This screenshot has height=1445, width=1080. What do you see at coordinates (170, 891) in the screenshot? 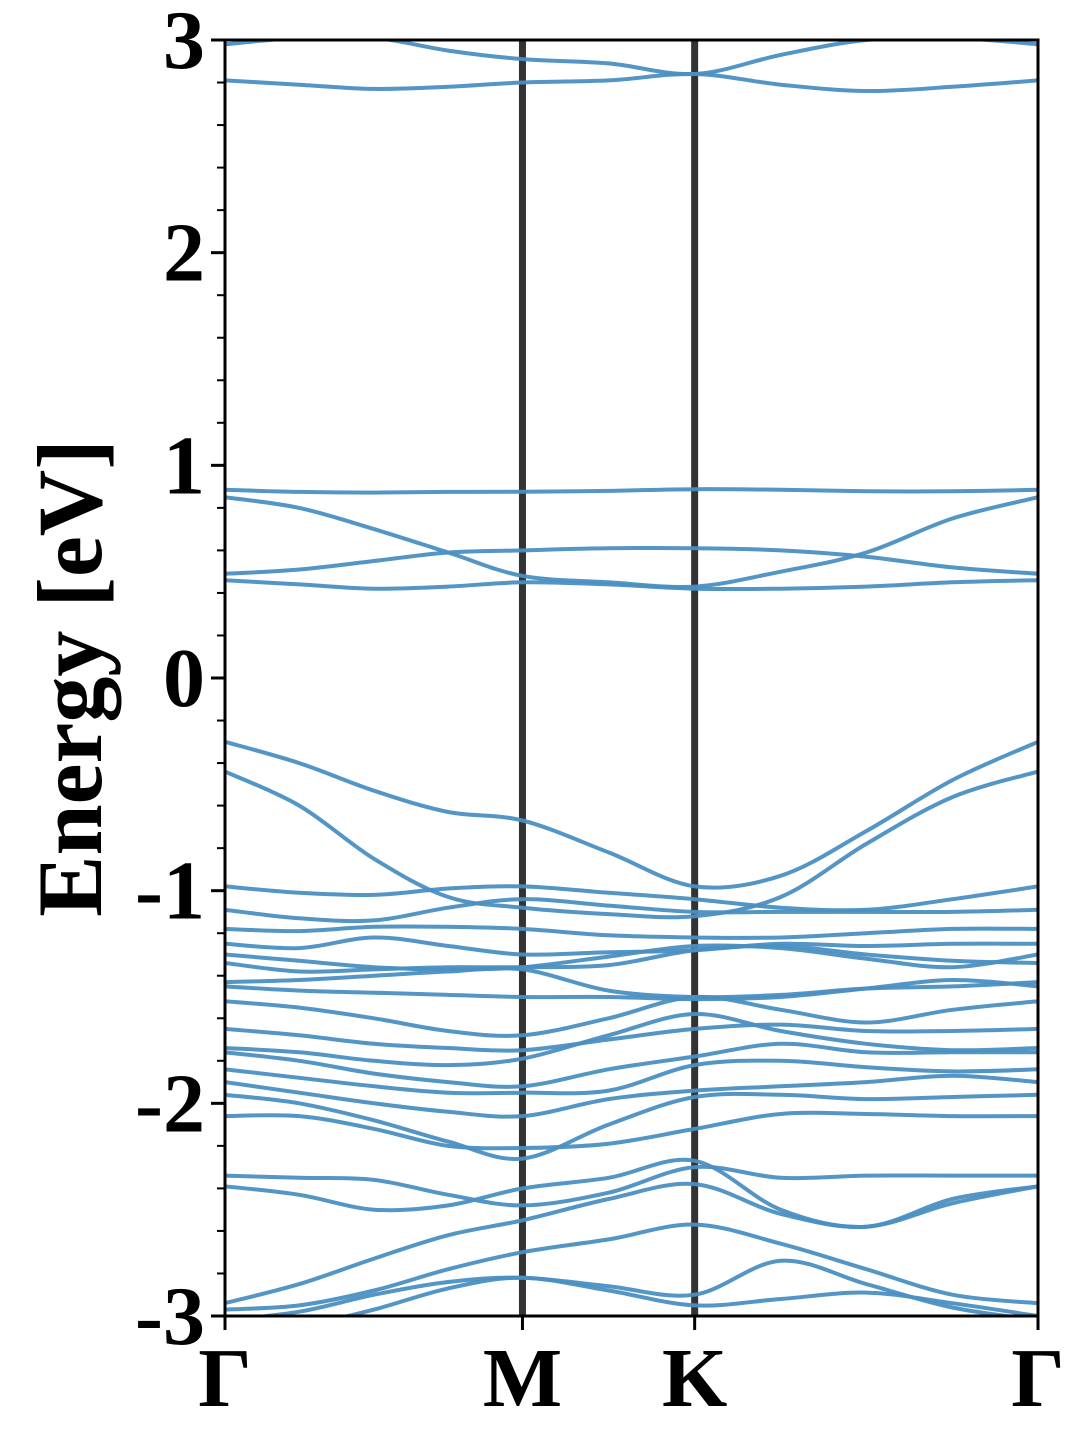
I see `y-tick-label: -1` at bounding box center [170, 891].